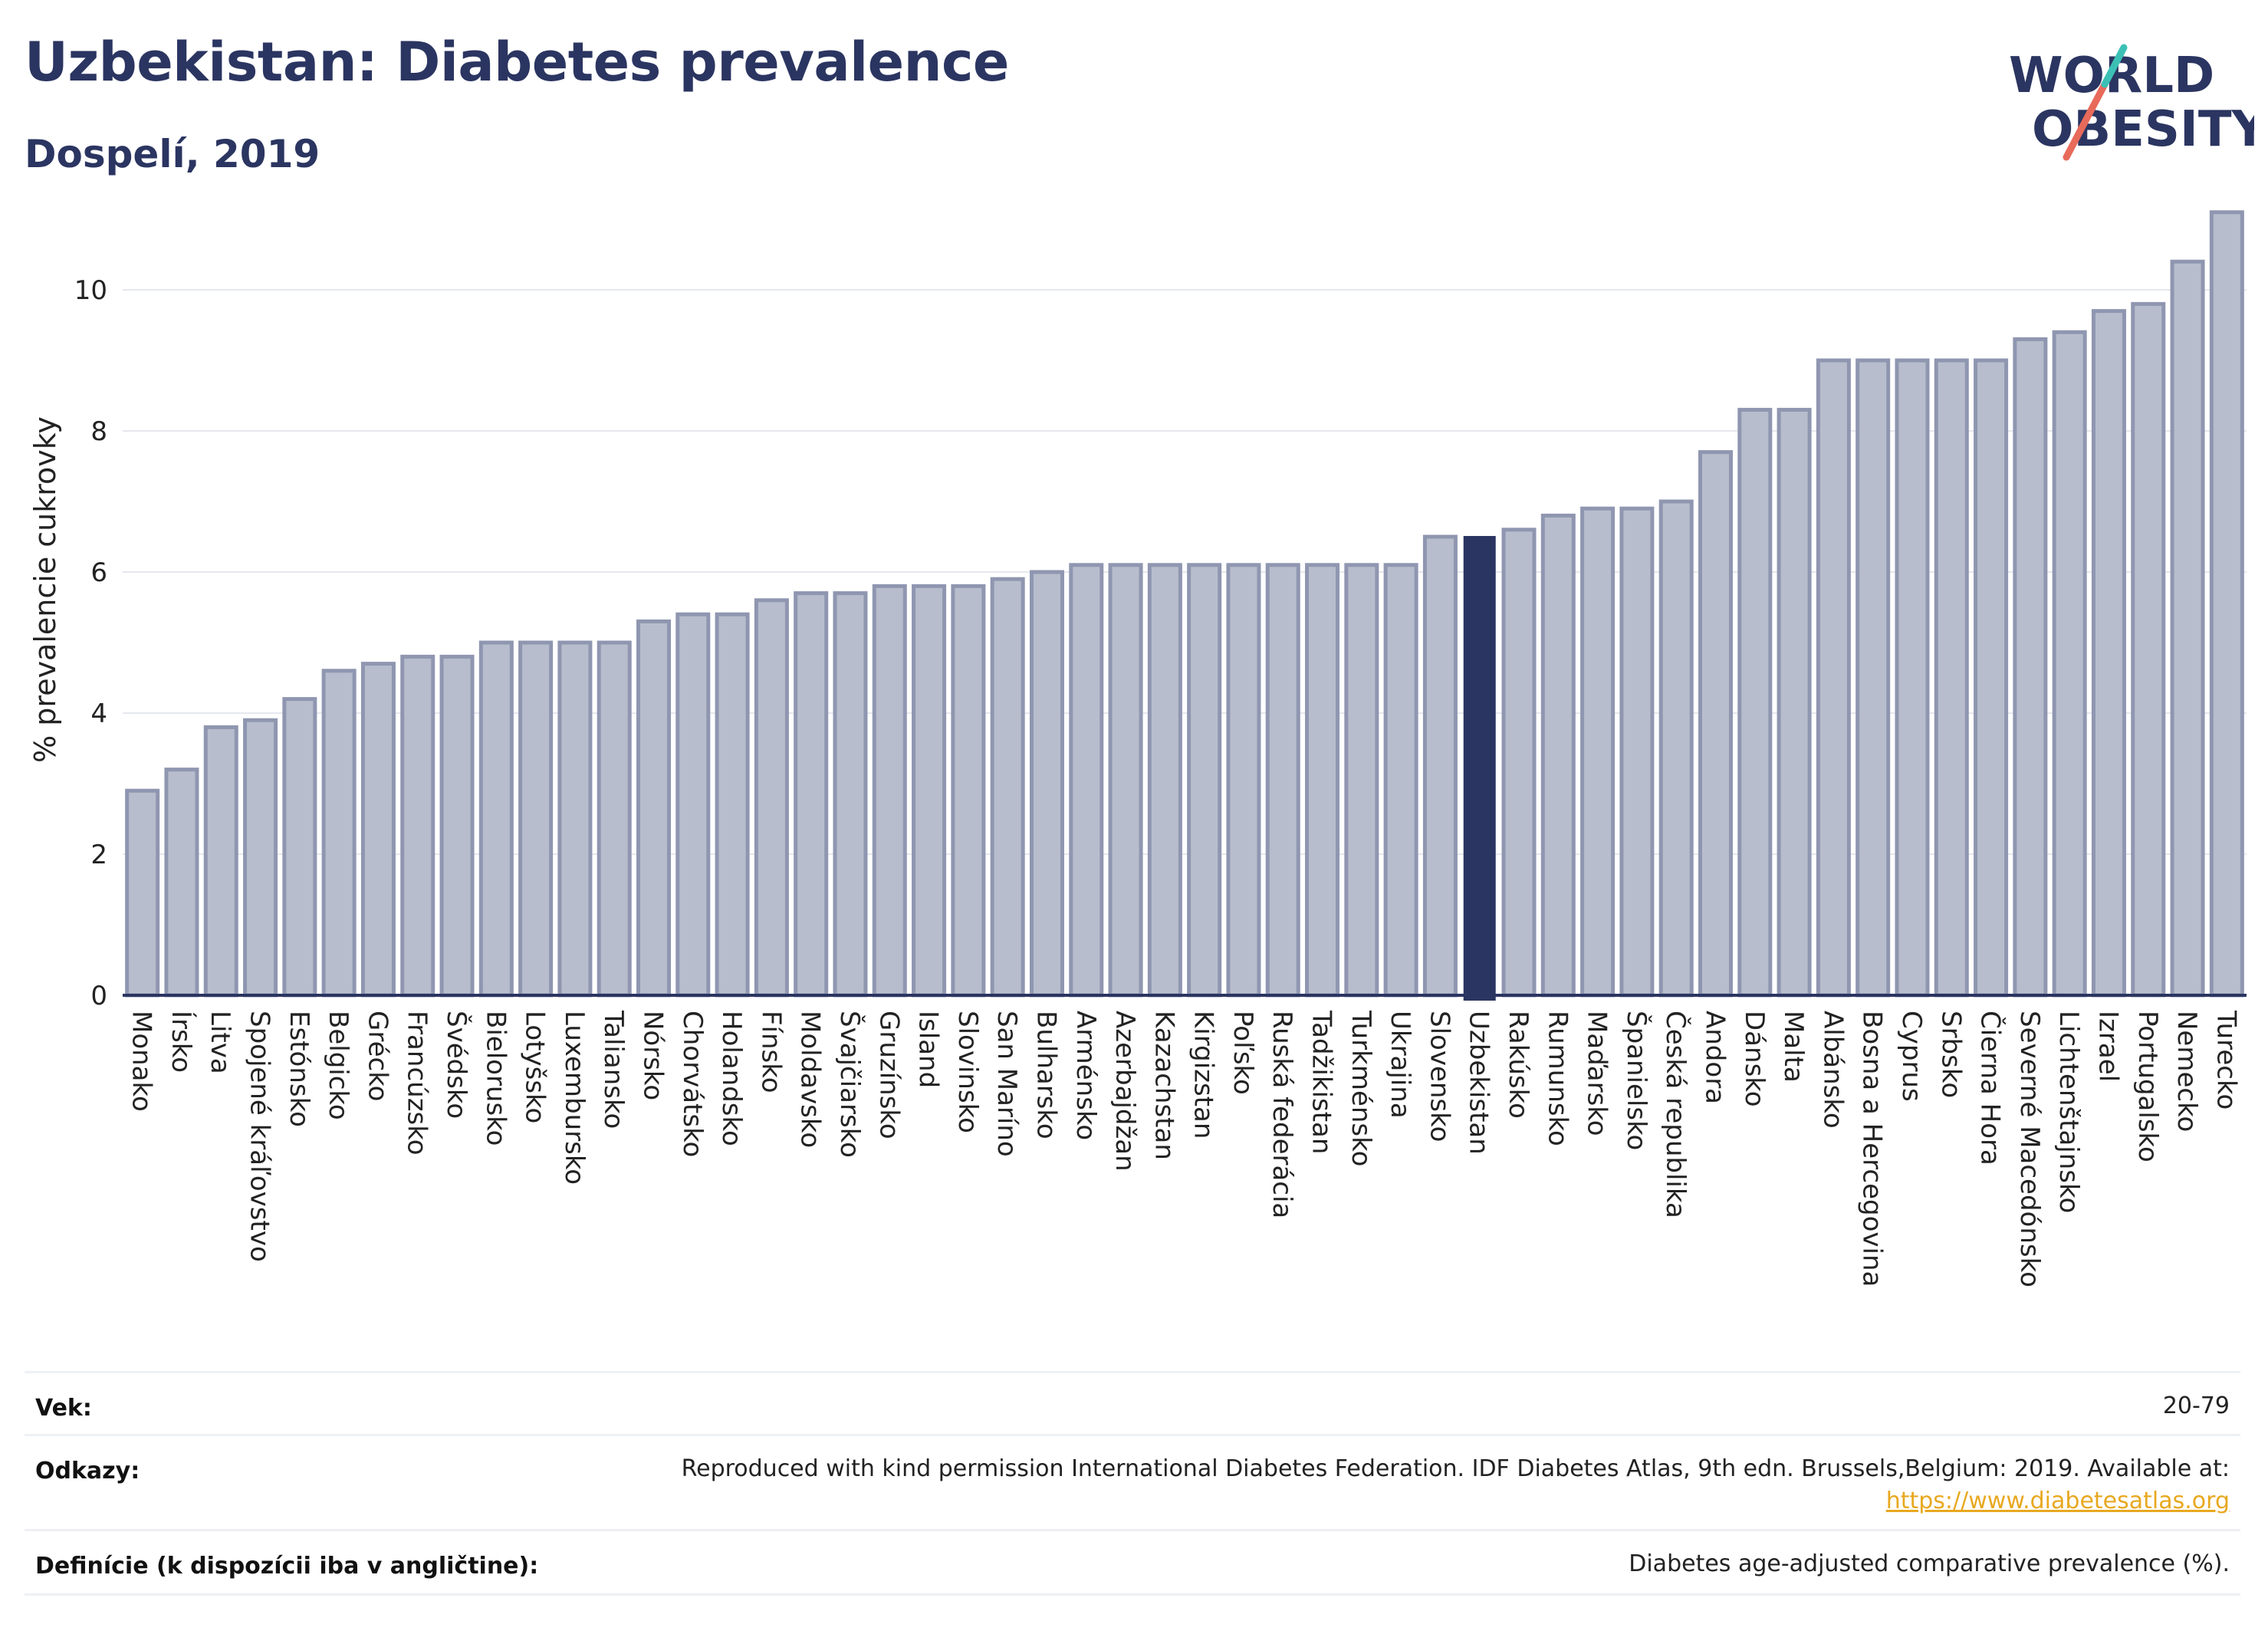 The image size is (2268, 1634). Describe the element at coordinates (535, 1067) in the screenshot. I see `category-label: Lotyšsko` at that location.